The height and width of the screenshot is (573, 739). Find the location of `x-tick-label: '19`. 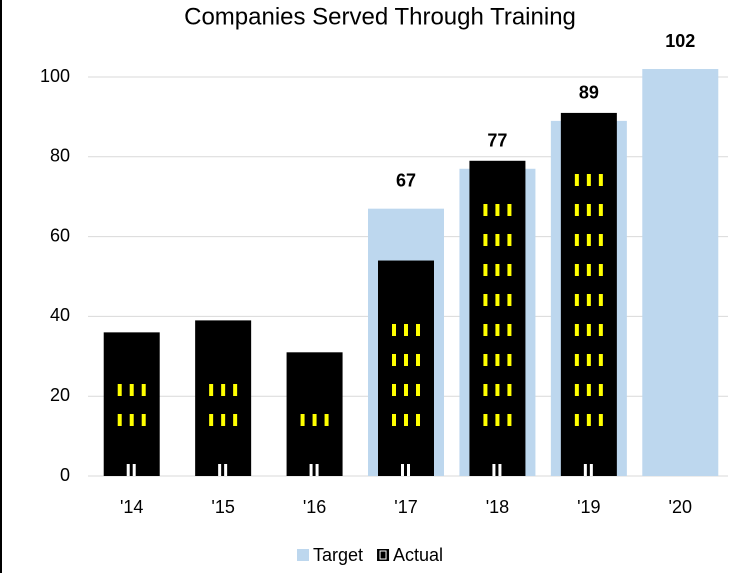

x-tick-label: '19 is located at coordinates (588, 507).